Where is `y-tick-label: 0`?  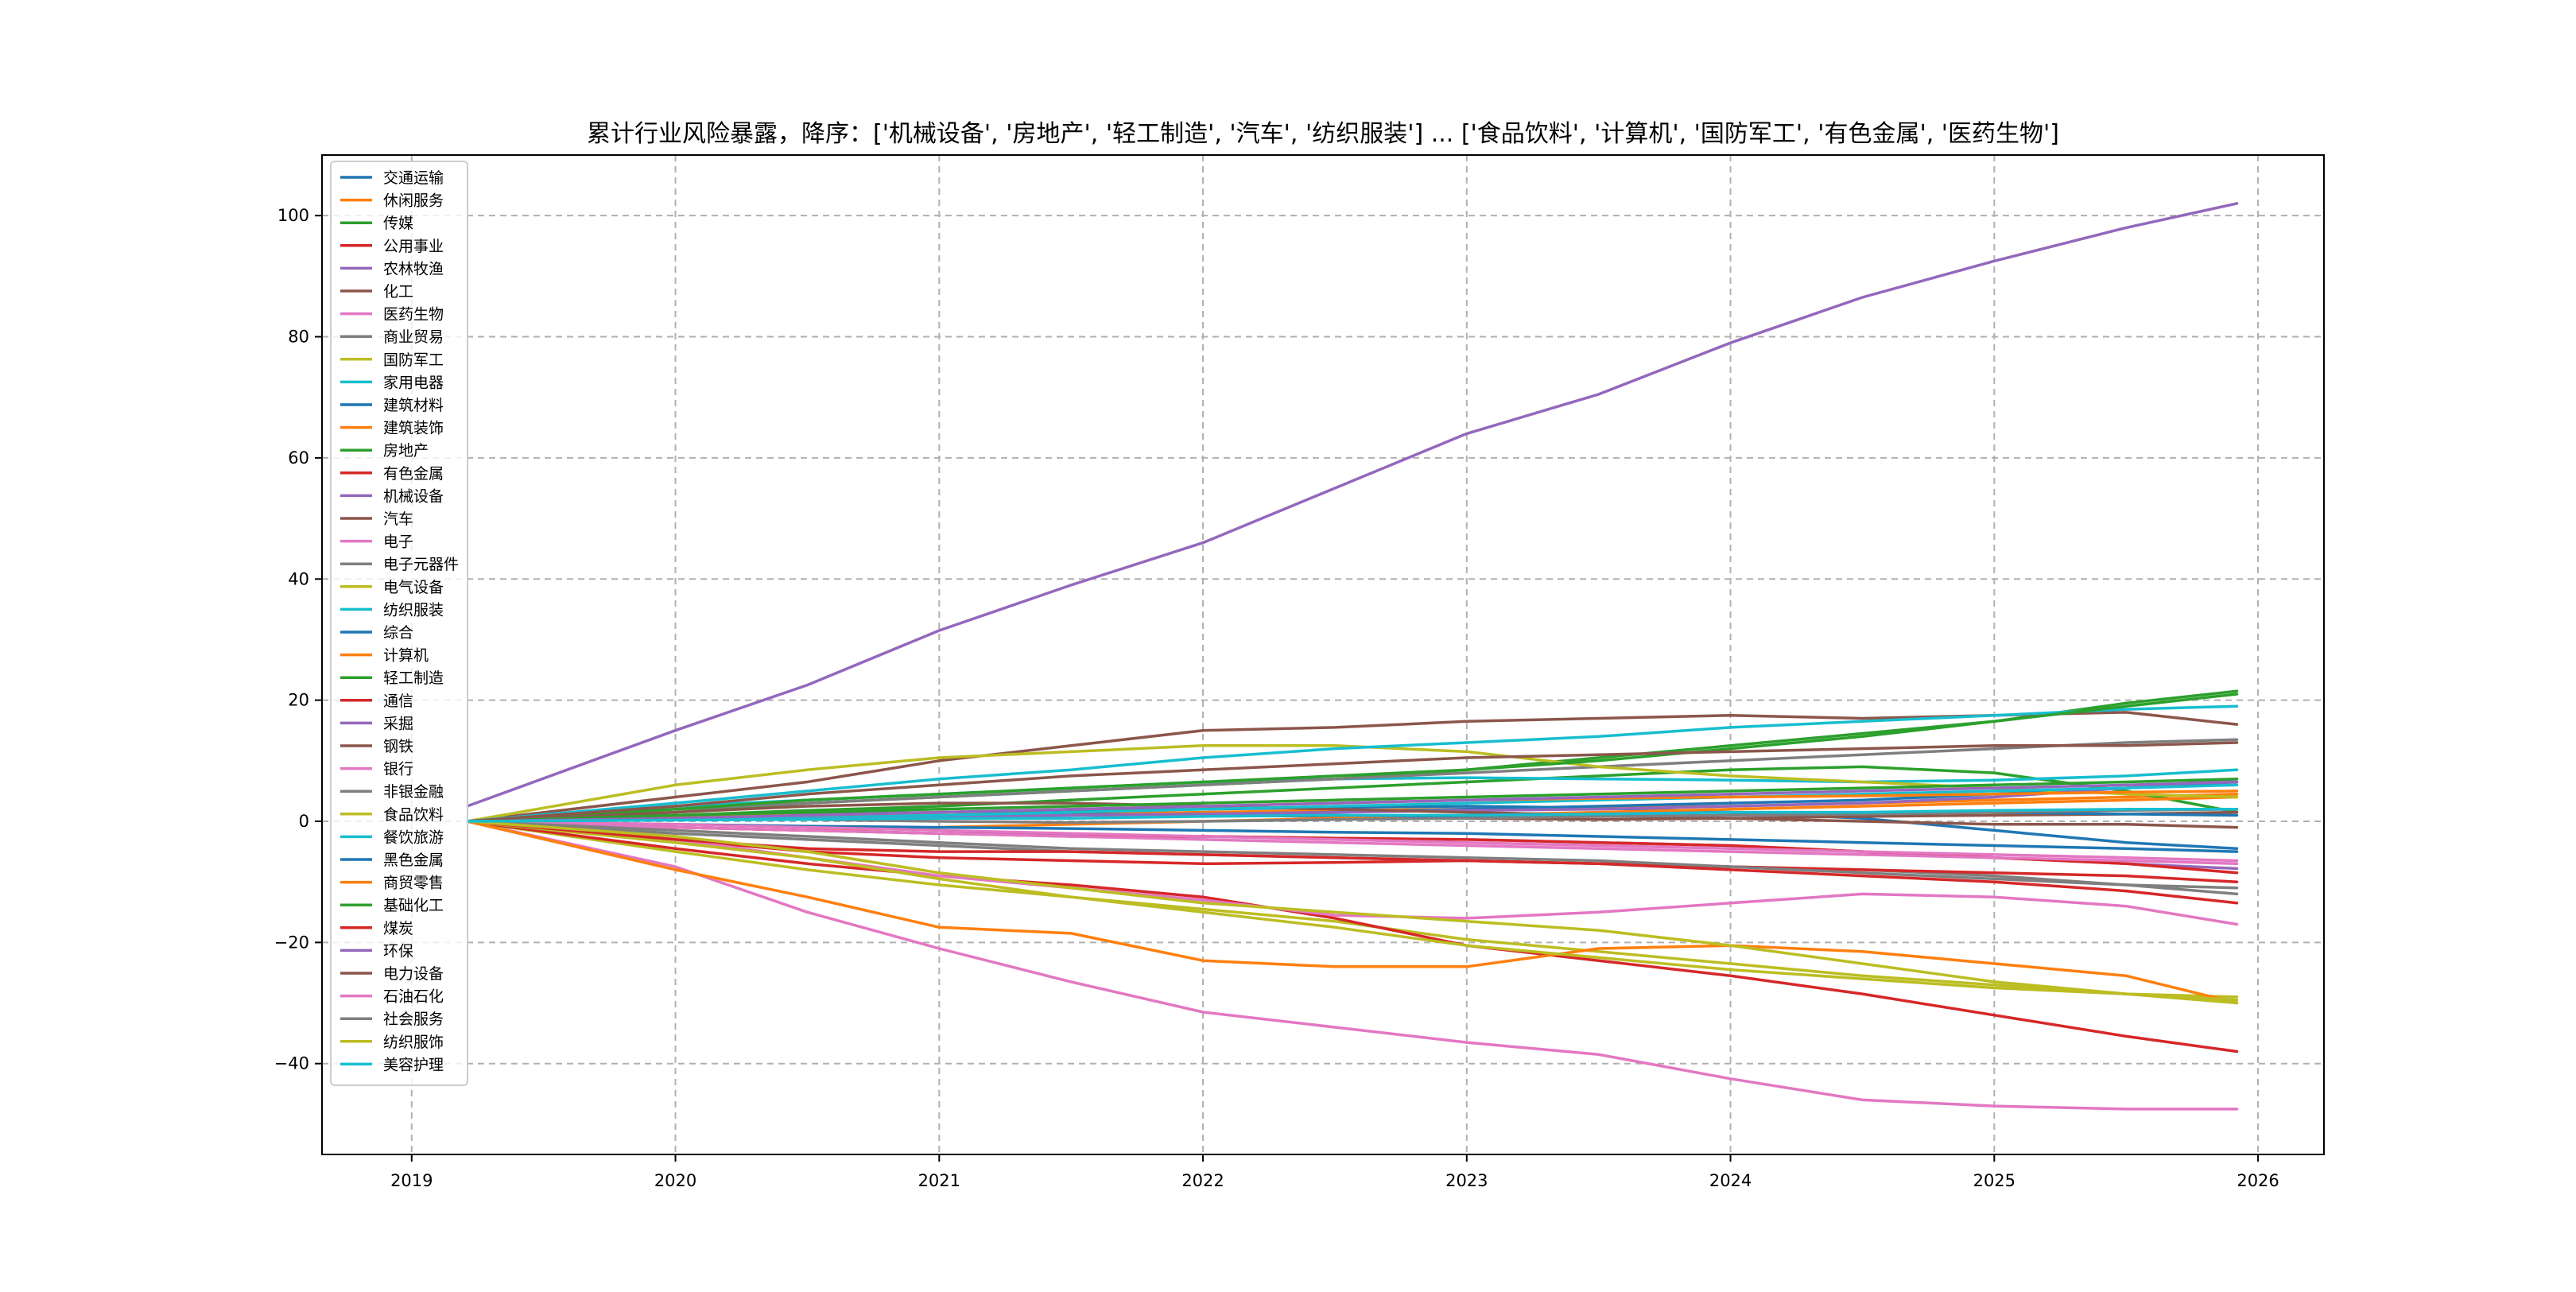
y-tick-label: 0 is located at coordinates (304, 821).